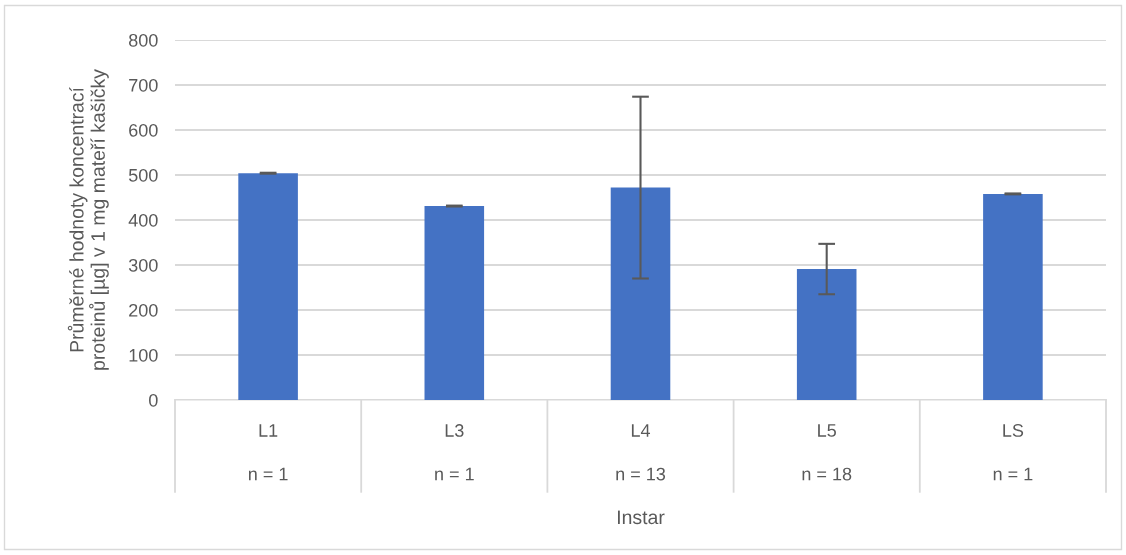 This screenshot has width=1126, height=555. What do you see at coordinates (827, 474) in the screenshot?
I see `text: n = 18` at bounding box center [827, 474].